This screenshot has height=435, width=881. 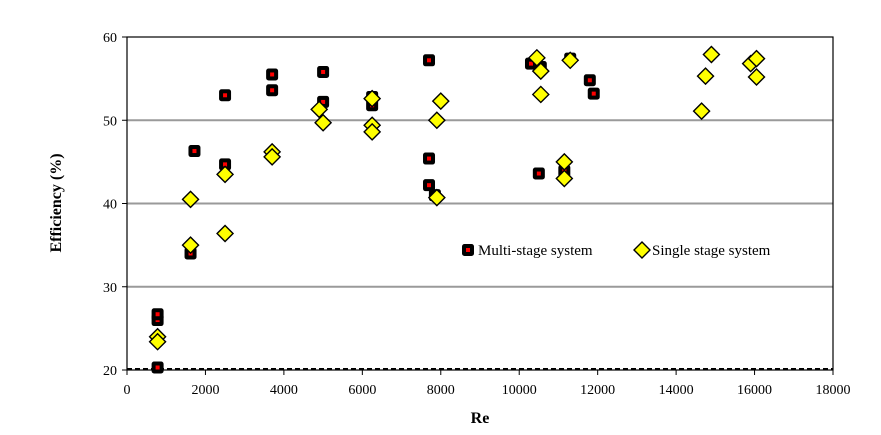 What do you see at coordinates (676, 390) in the screenshot?
I see `x-tick-label: 14000` at bounding box center [676, 390].